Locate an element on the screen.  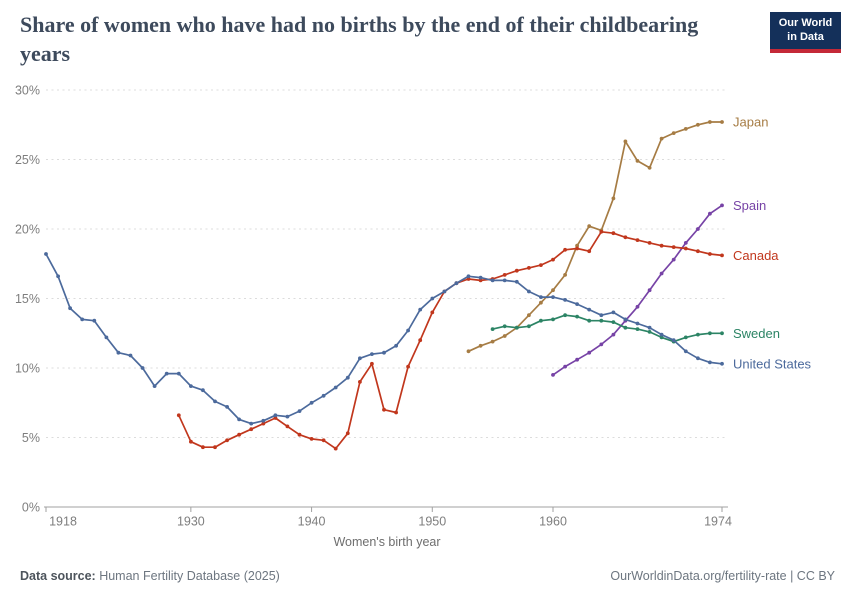
series-line-japan is located at coordinates (595, 237).